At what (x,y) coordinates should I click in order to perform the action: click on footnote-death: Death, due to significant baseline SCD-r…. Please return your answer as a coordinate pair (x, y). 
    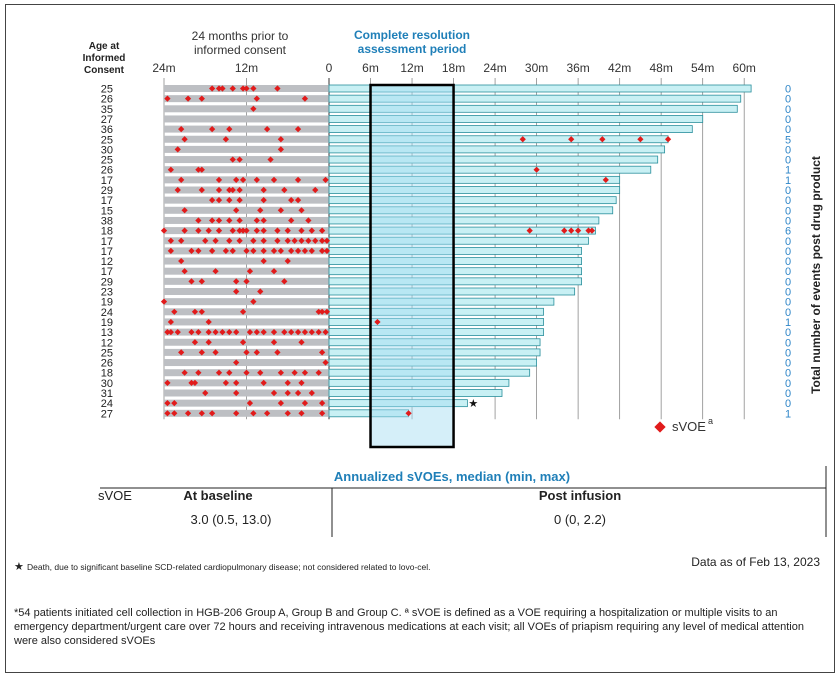
    Looking at the image, I should click on (229, 567).